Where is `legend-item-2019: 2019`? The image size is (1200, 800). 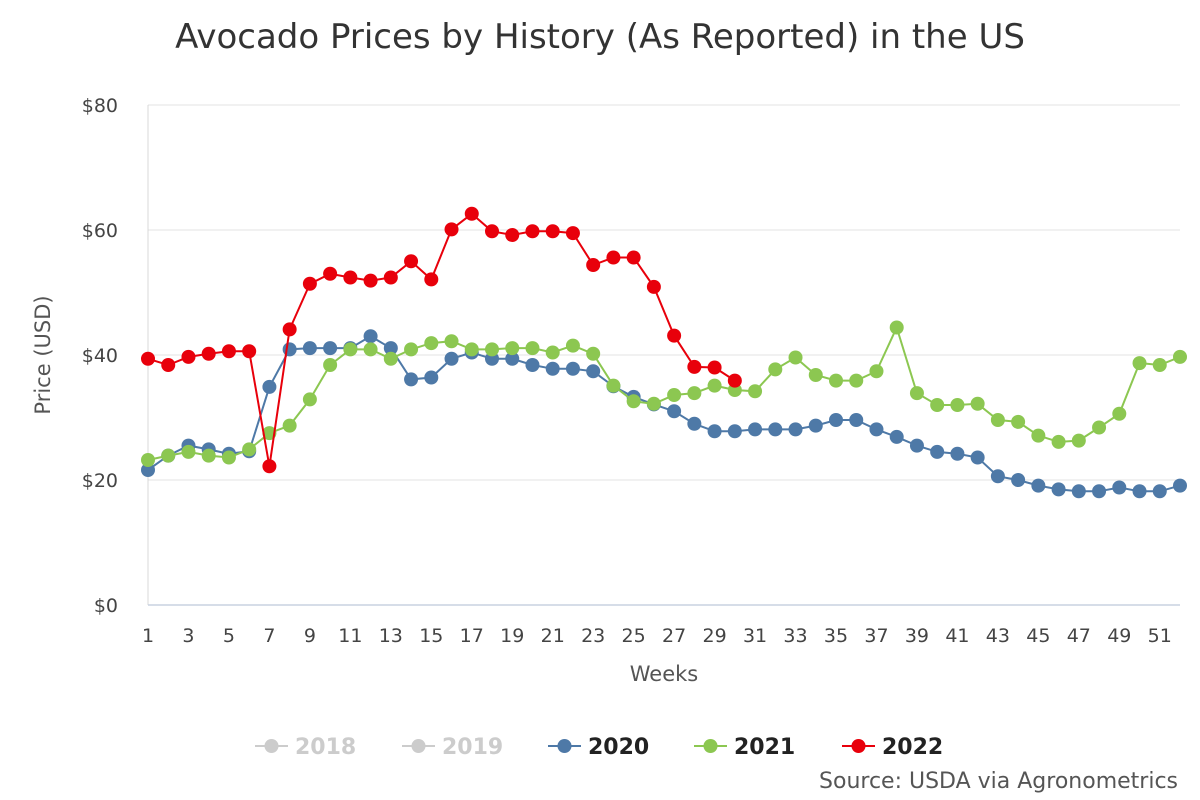 legend-item-2019: 2019 is located at coordinates (452, 747).